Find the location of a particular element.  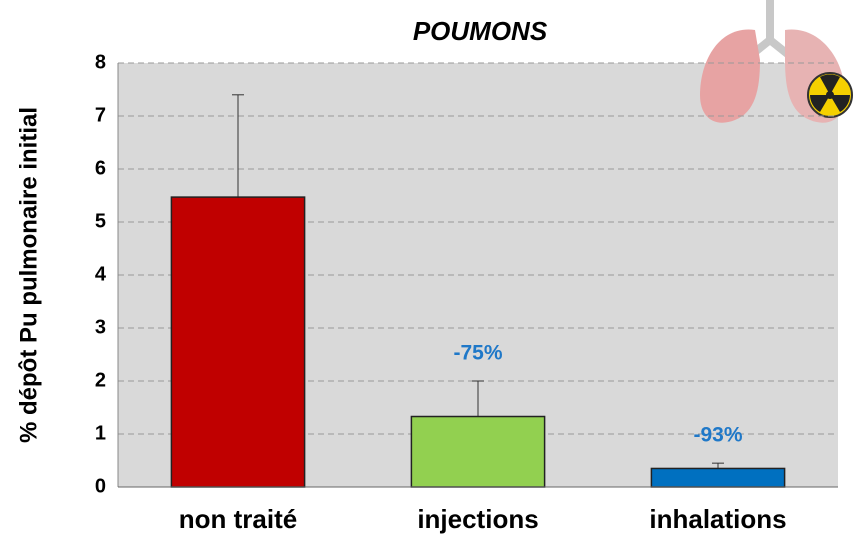

y-tick-label: 4 is located at coordinates (101, 274).